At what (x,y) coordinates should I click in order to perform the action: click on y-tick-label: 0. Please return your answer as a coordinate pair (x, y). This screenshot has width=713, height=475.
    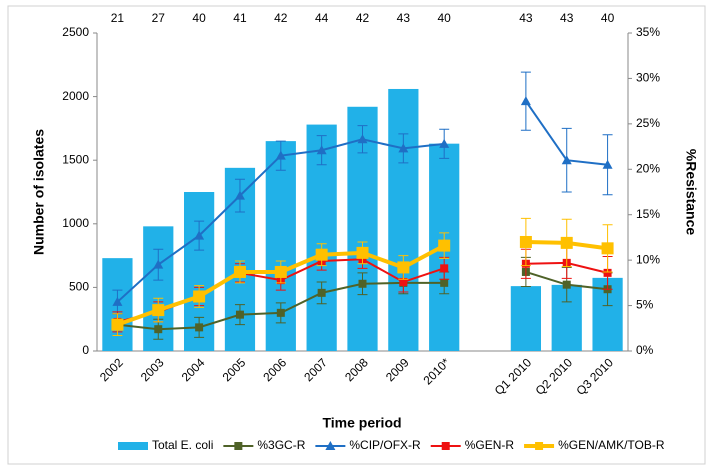
    Looking at the image, I should click on (85, 350).